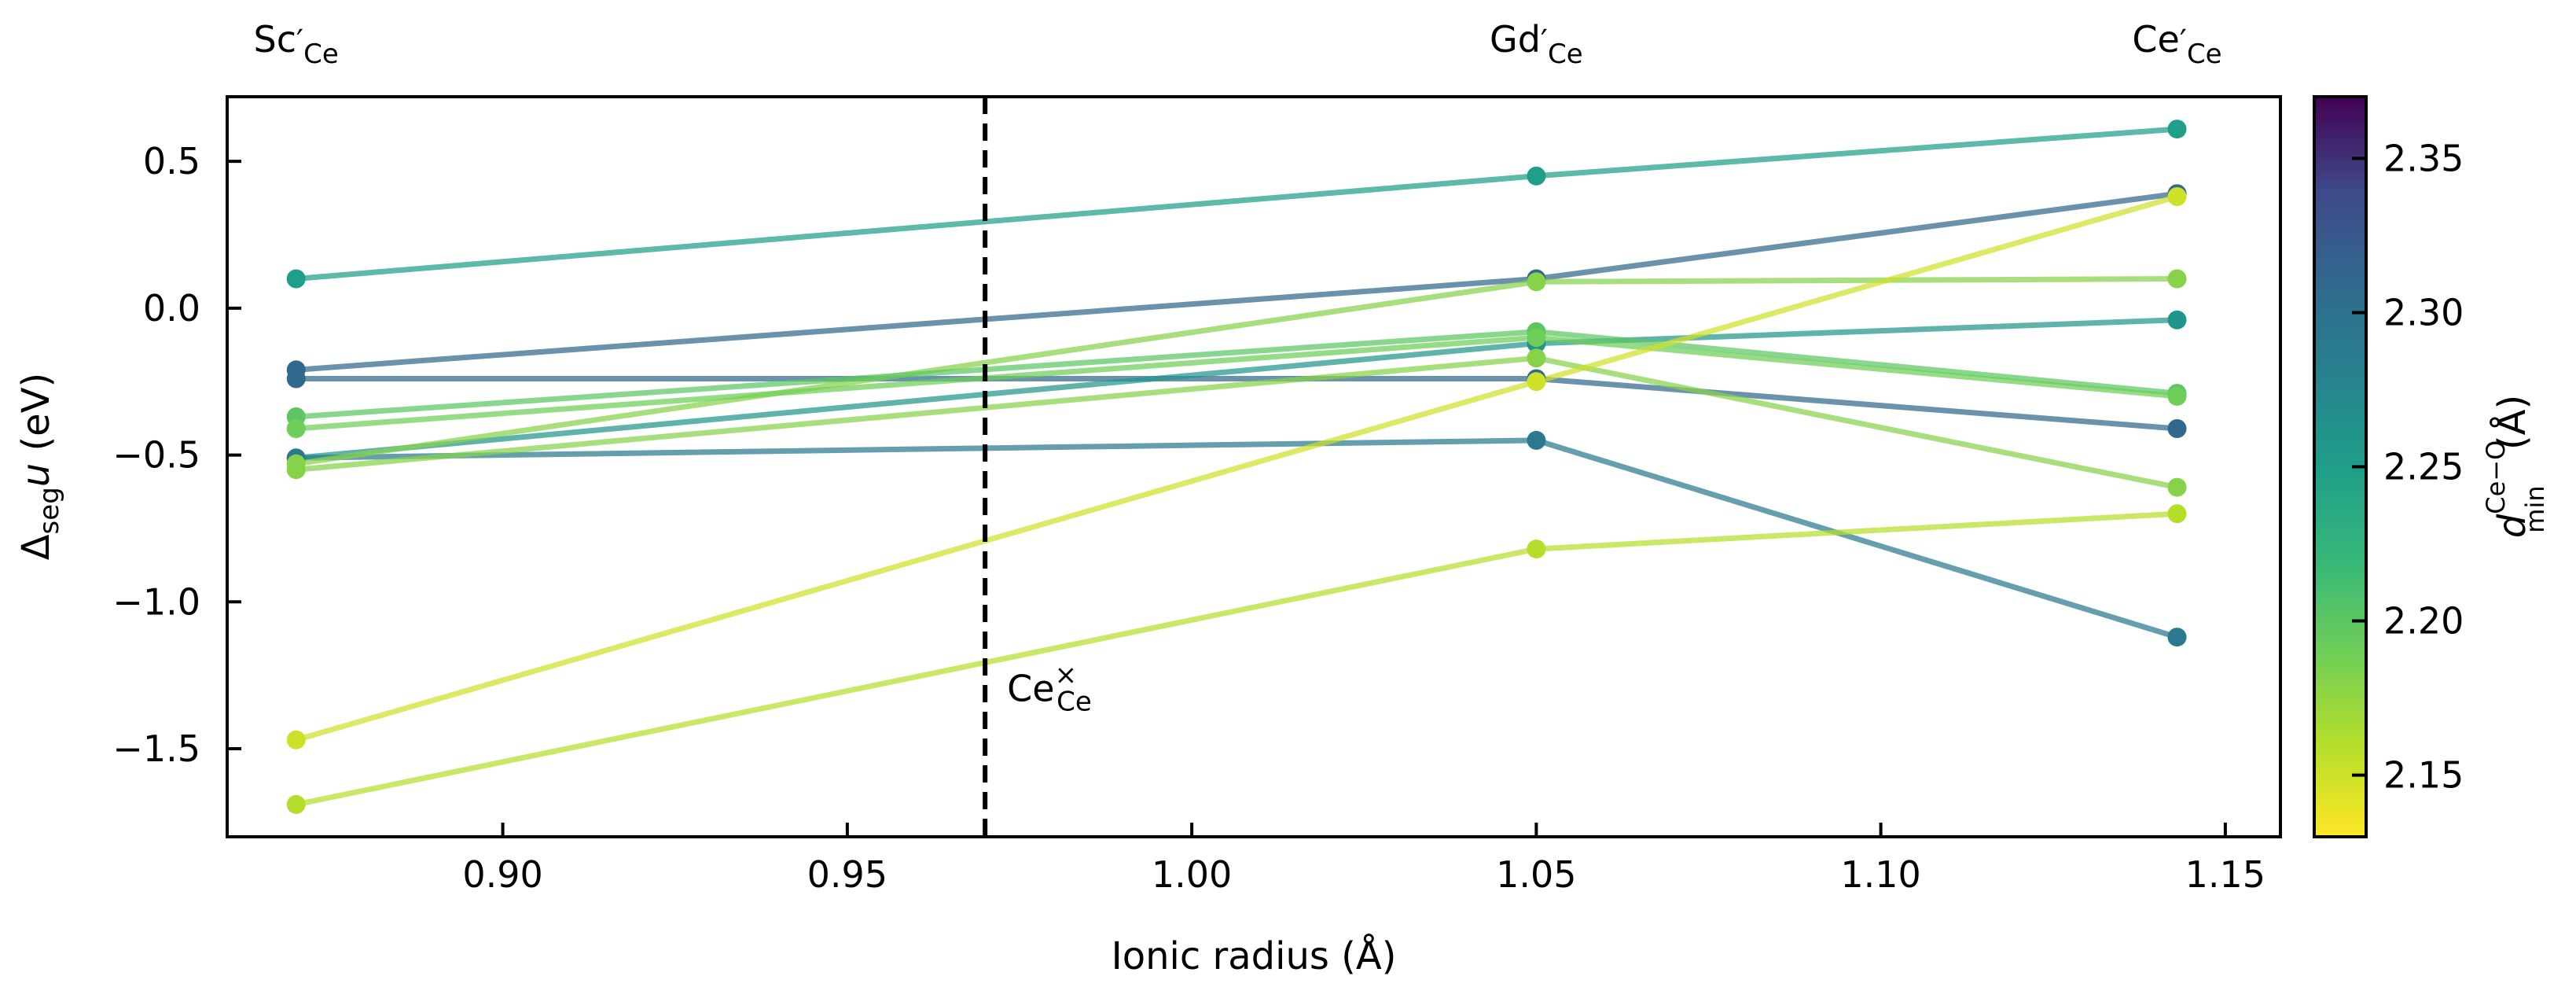 The image size is (2576, 987). Describe the element at coordinates (156, 749) in the screenshot. I see `y-tick-label: −1.5` at that location.